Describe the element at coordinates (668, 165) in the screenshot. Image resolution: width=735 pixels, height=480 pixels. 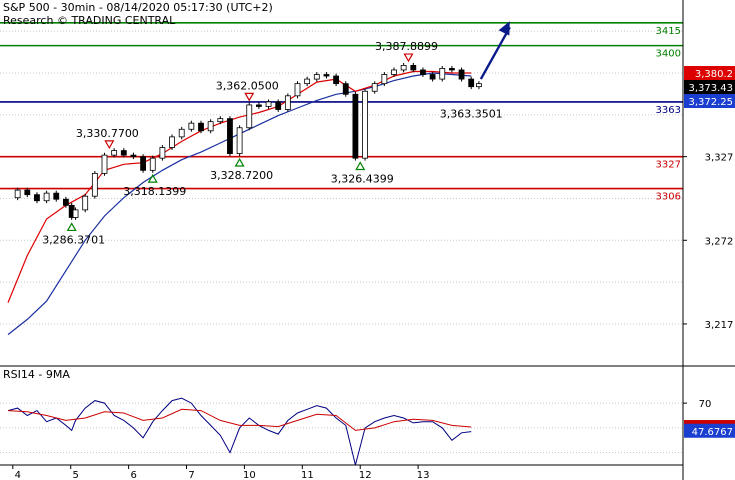
I see `level-label-3327: 3327` at that location.